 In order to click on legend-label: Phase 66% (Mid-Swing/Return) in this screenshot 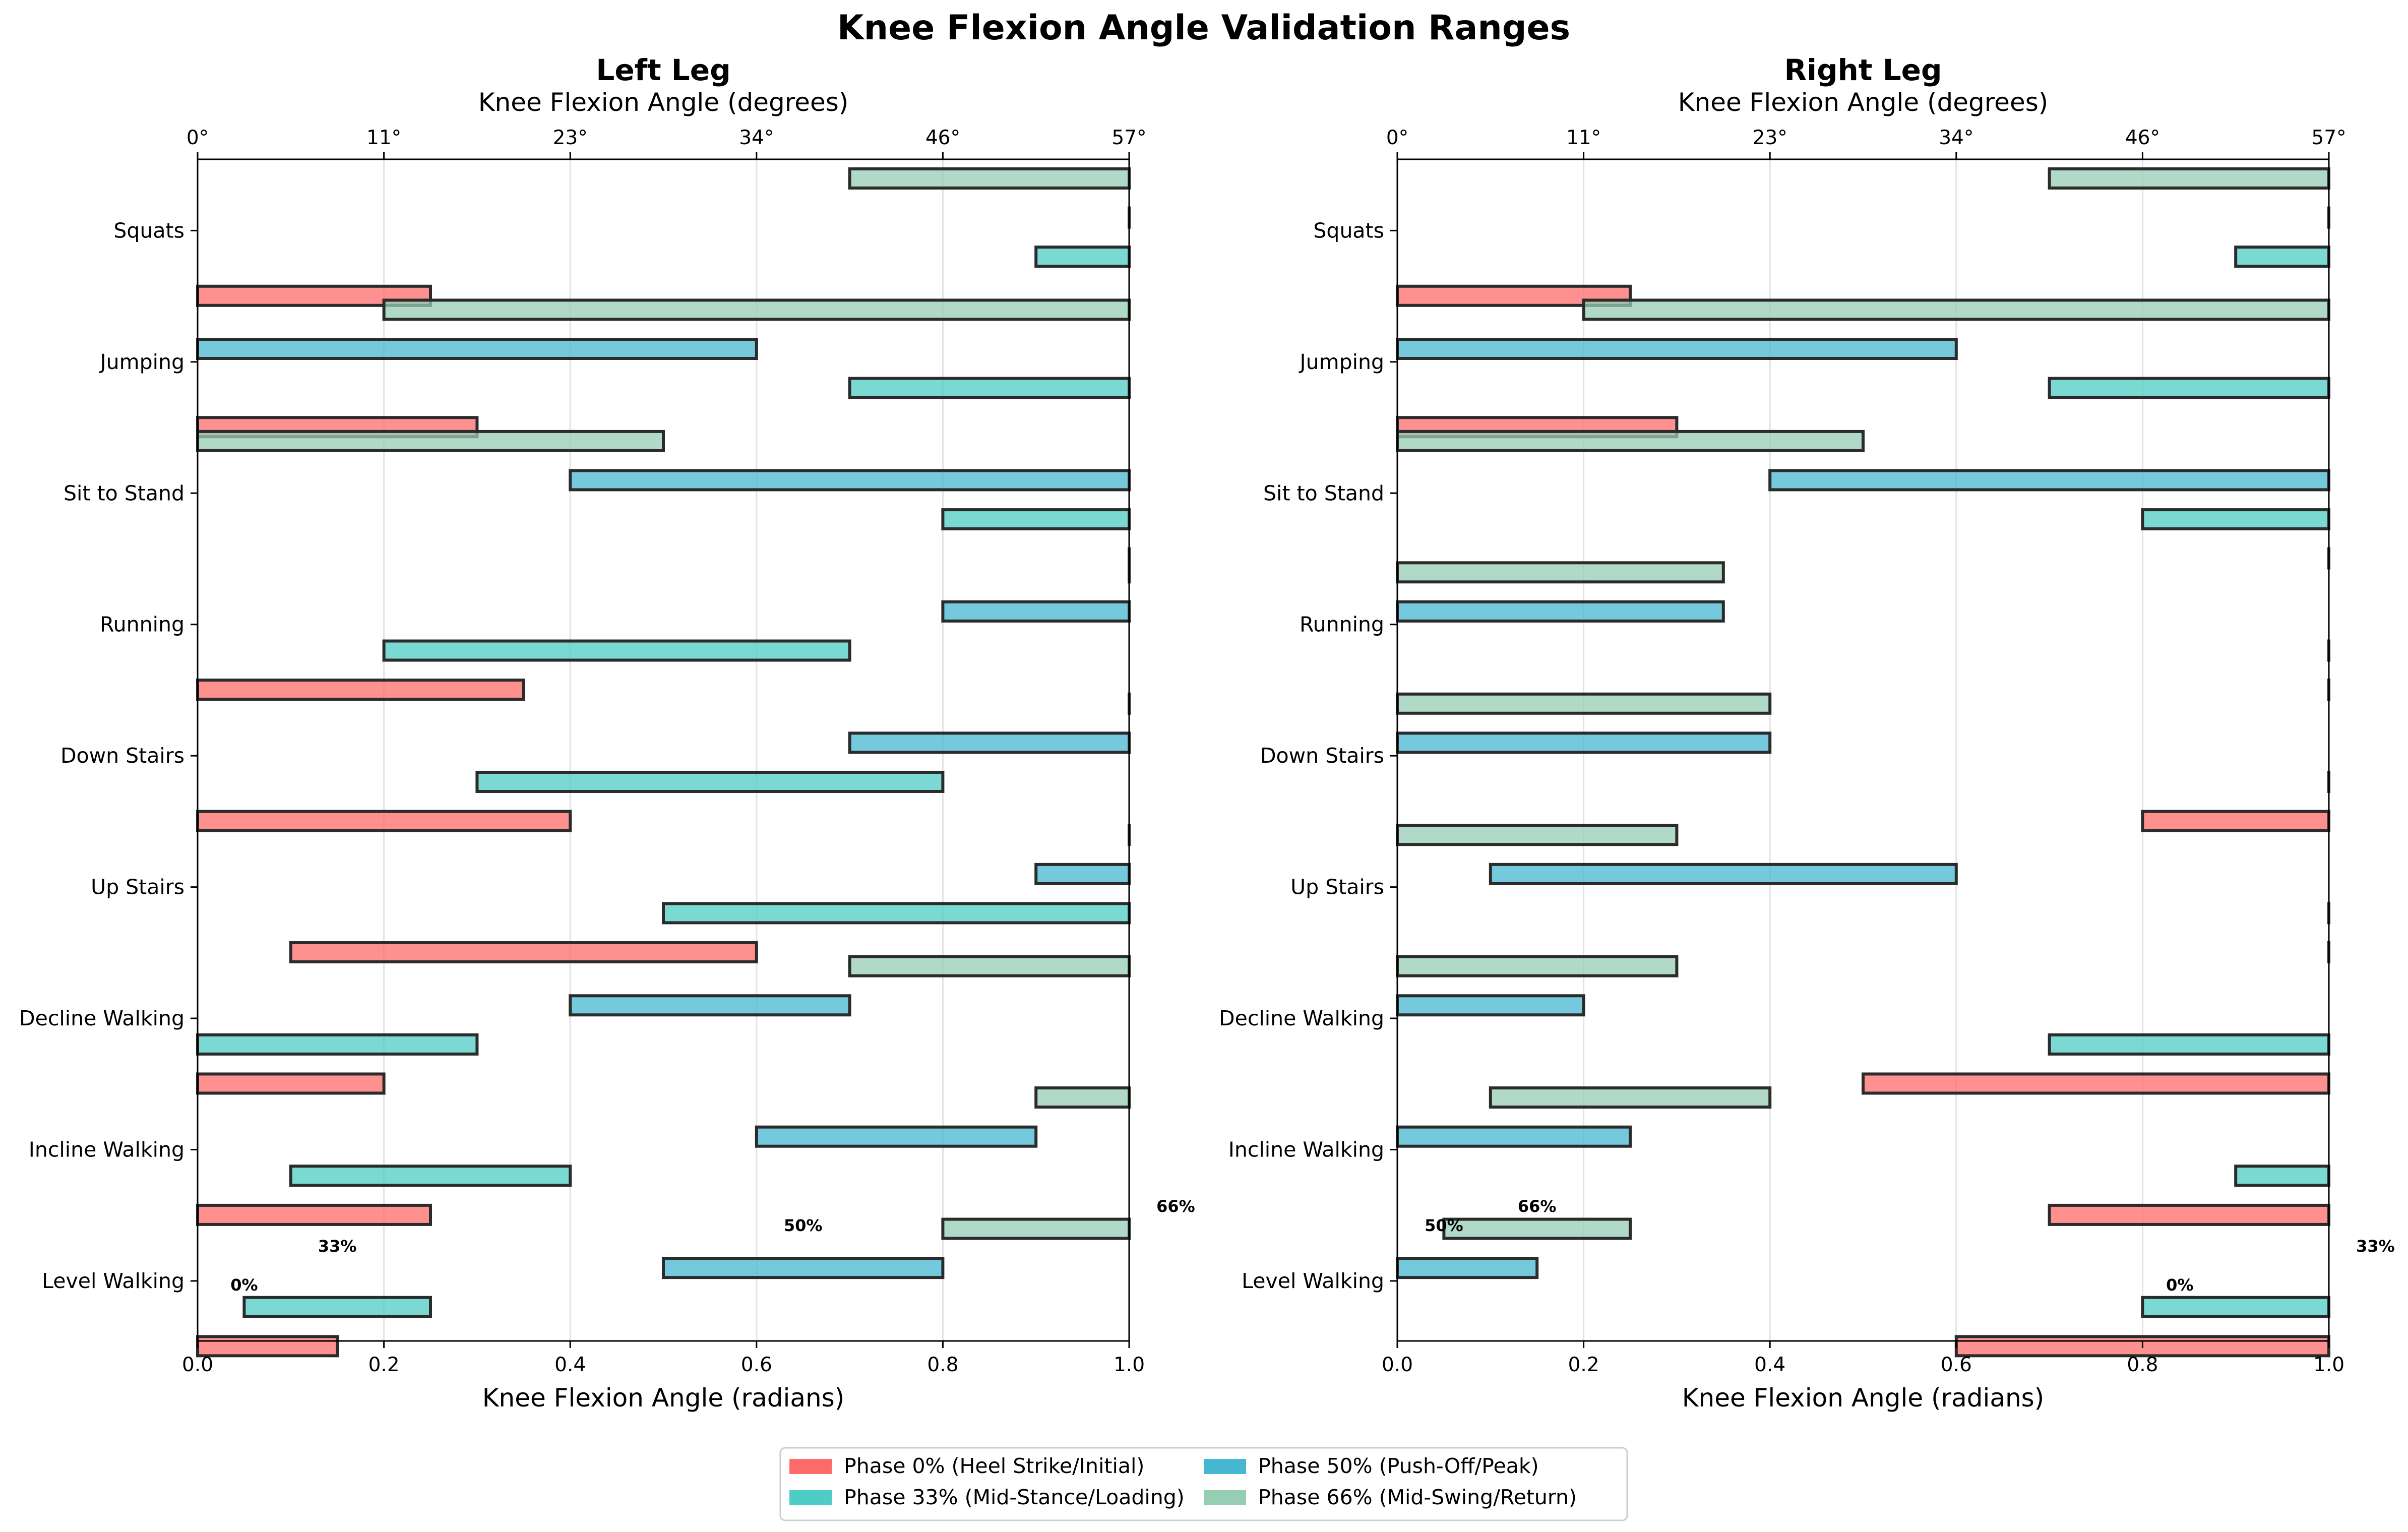, I will do `click(1417, 1497)`.